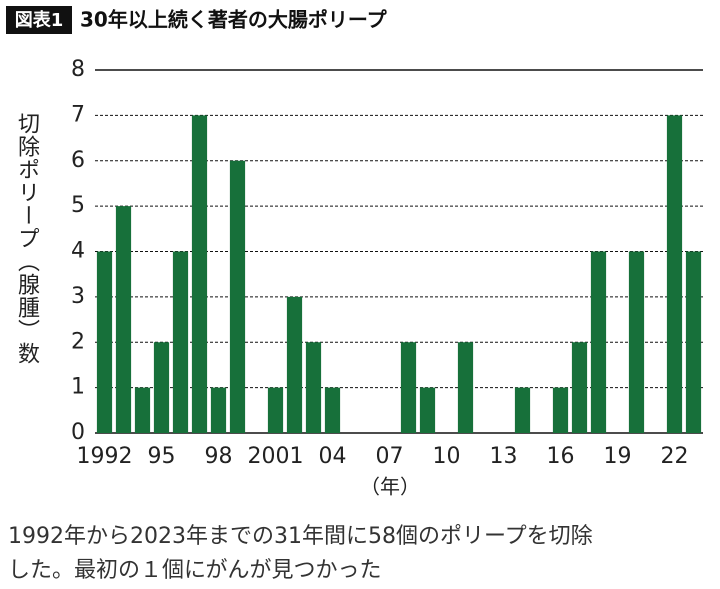  What do you see at coordinates (78, 69) in the screenshot?
I see `y-tick-label: 8` at bounding box center [78, 69].